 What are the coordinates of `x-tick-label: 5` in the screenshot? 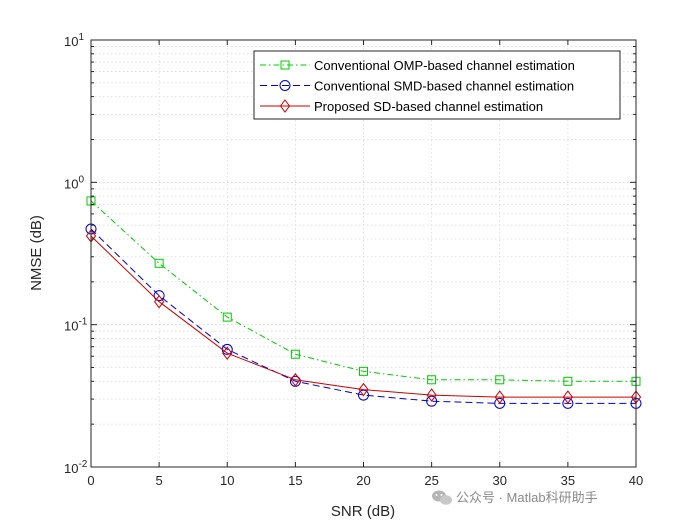 It's located at (159, 480).